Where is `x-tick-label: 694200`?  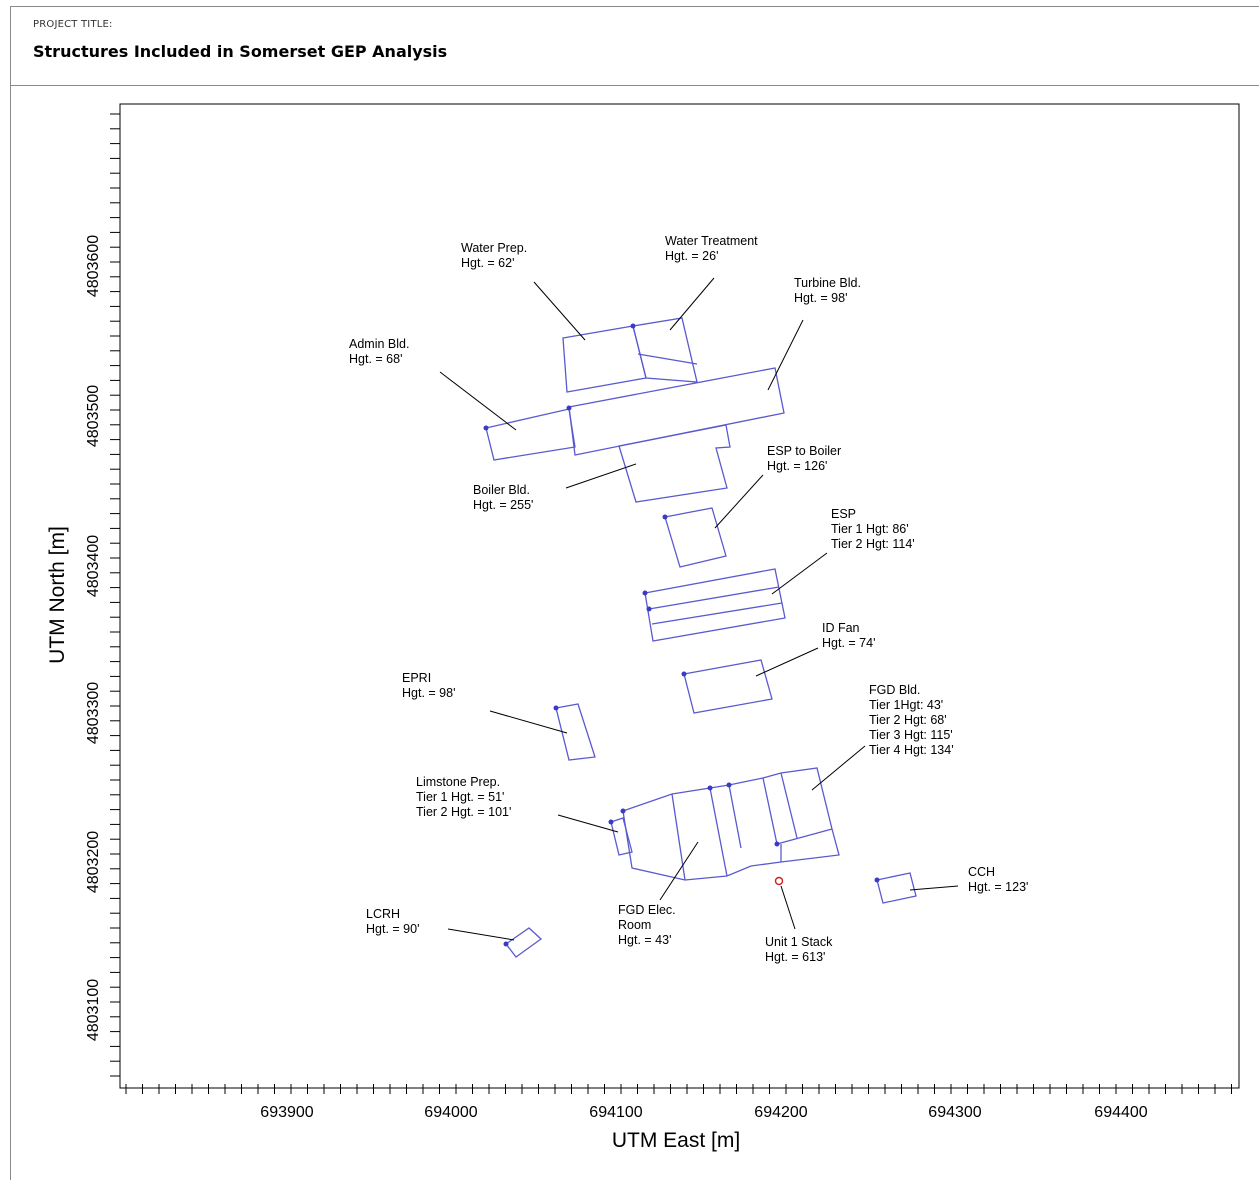 x-tick-label: 694200 is located at coordinates (780, 1112).